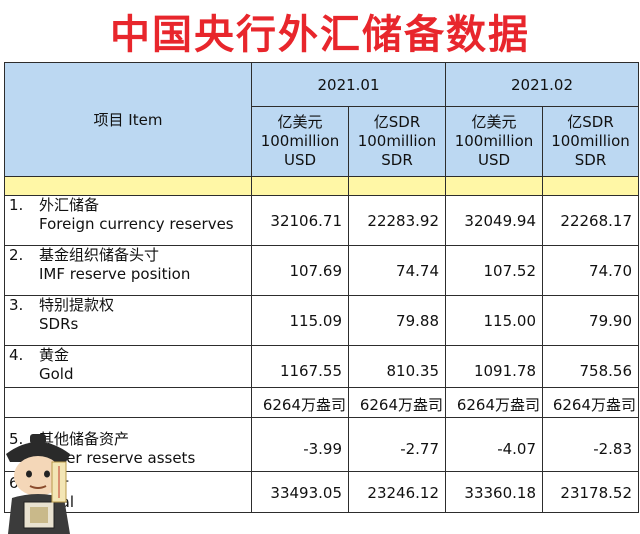 The width and height of the screenshot is (640, 534). Describe the element at coordinates (494, 492) in the screenshot. I see `value-cell: 33360.18` at that location.